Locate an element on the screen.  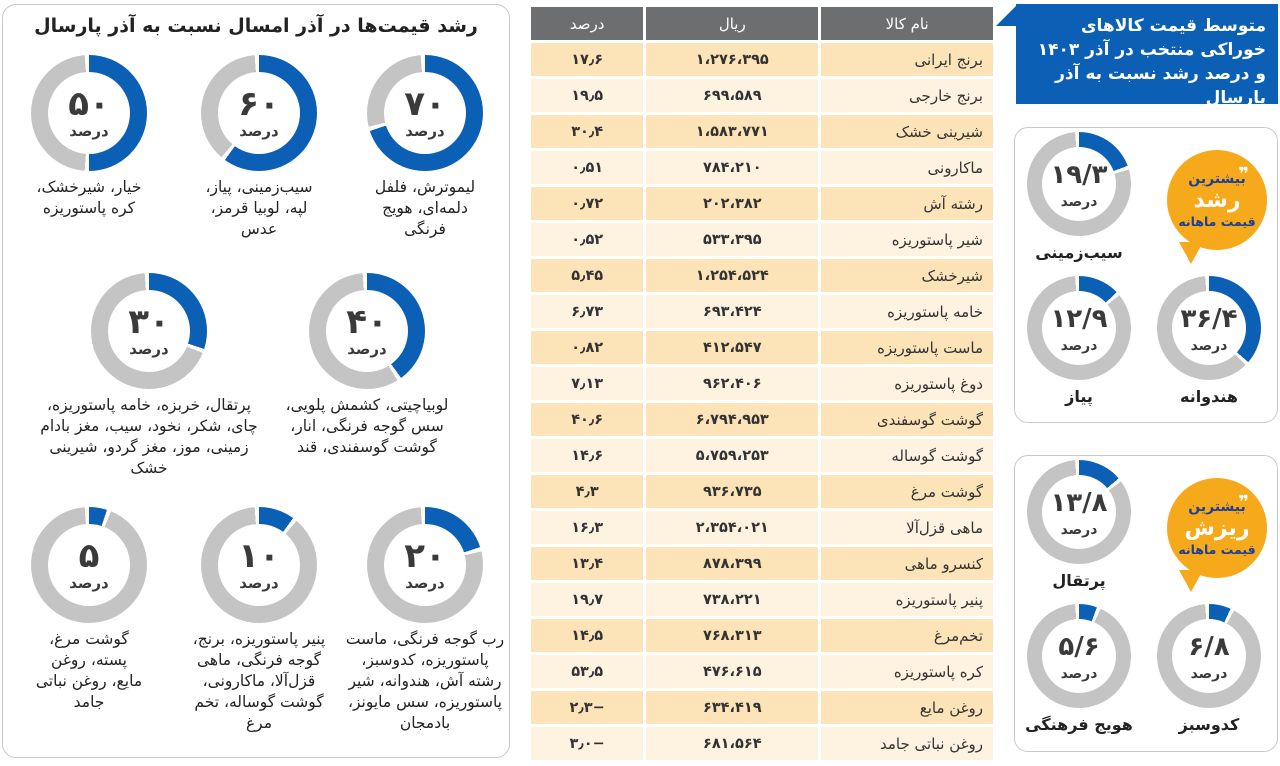
table-row: پنیر پاستوریزه ۷۳۸،۲۲۱ ۱۹٫۷ is located at coordinates (762, 599).